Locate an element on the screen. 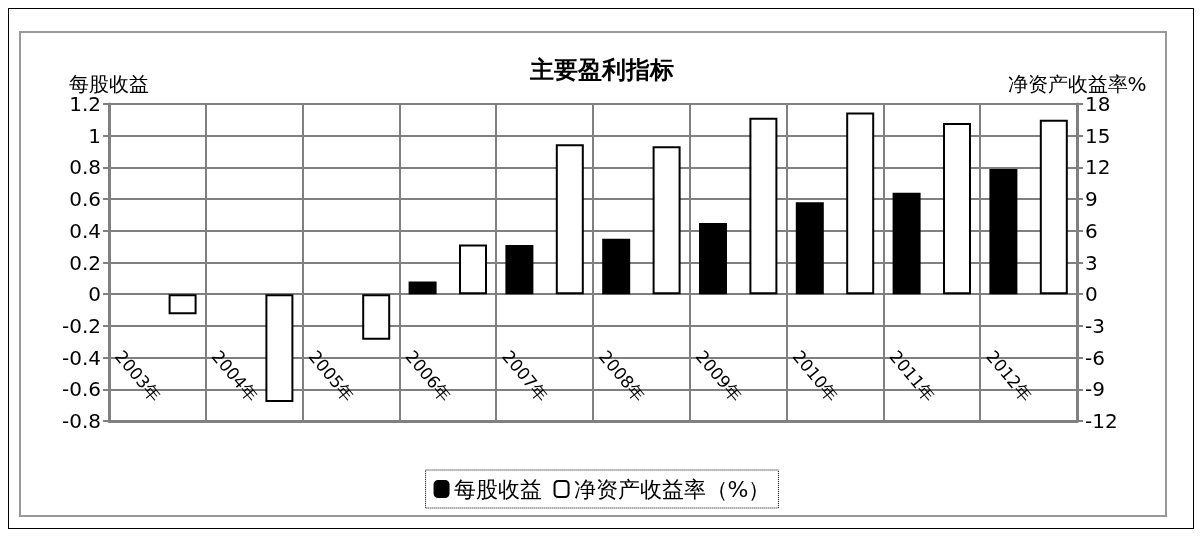 The width and height of the screenshot is (1202, 537). y2-tick-label: 15 is located at coordinates (1098, 135).